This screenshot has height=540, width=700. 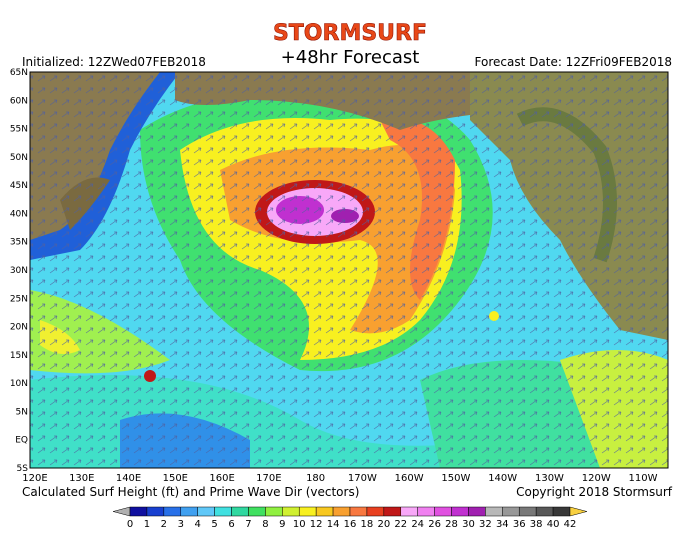 What do you see at coordinates (502, 478) in the screenshot?
I see `lon-label: 140W` at bounding box center [502, 478].